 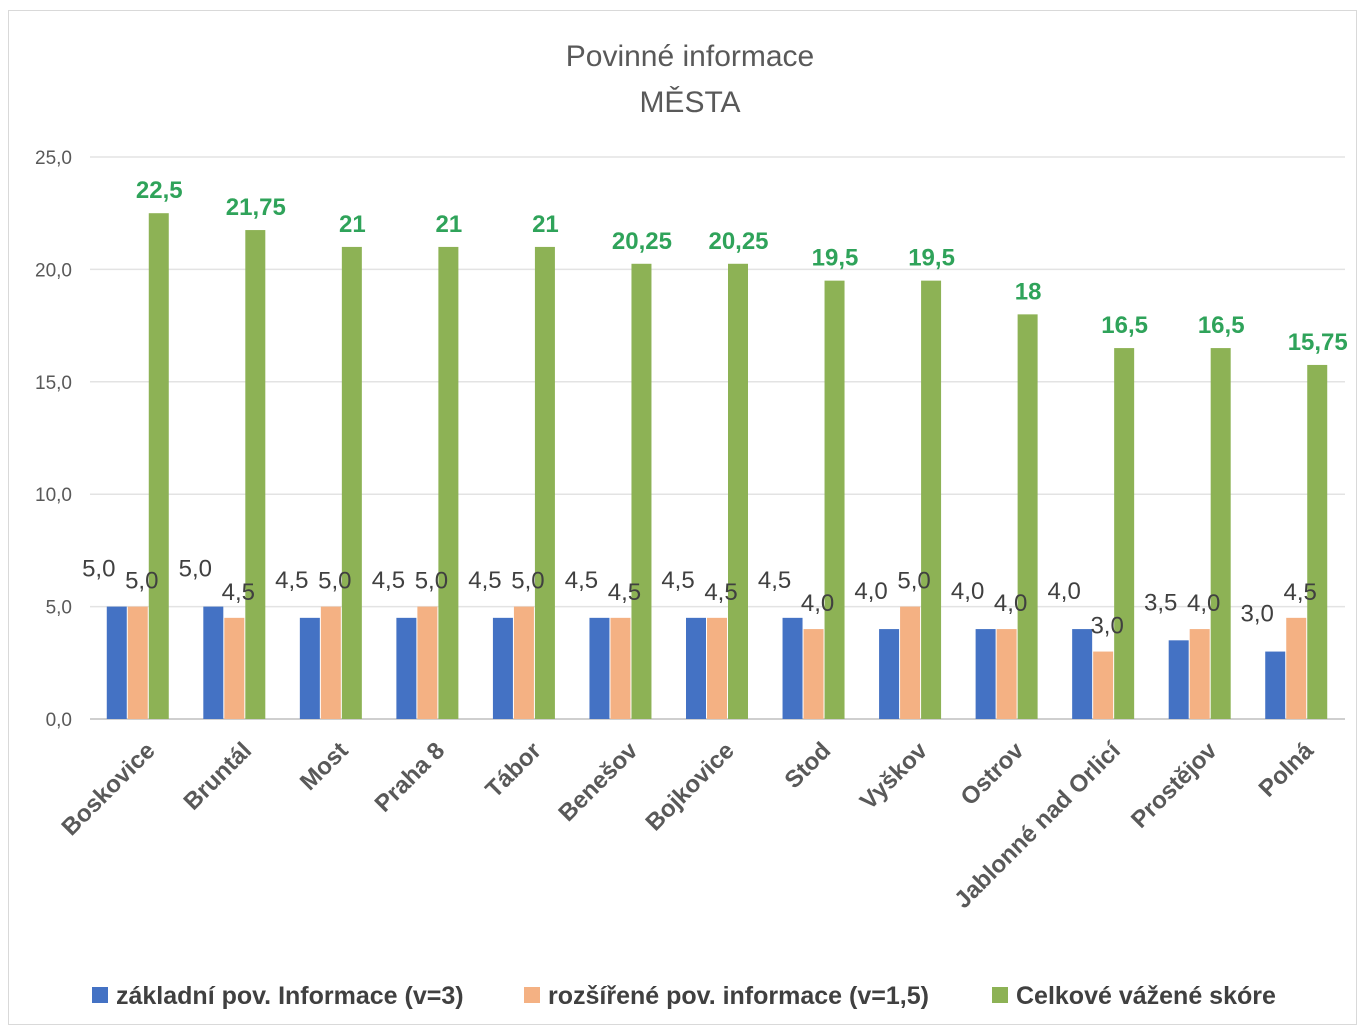 I want to click on y-tick-label: 20,0, so click(x=53, y=270).